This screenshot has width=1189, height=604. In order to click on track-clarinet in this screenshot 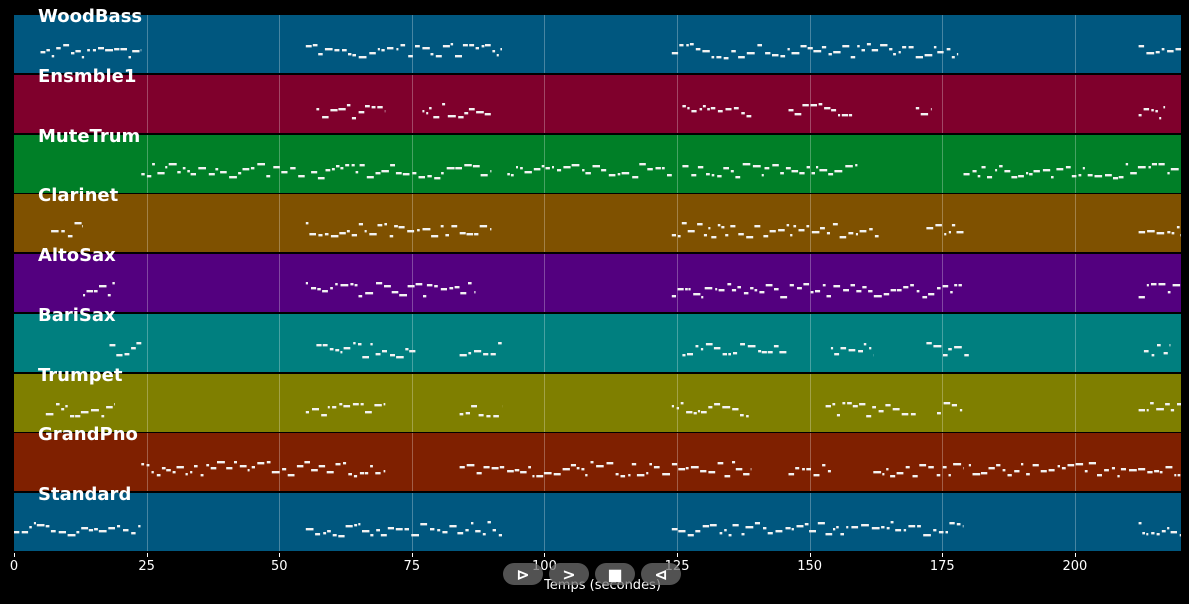, I will do `click(597, 223)`.